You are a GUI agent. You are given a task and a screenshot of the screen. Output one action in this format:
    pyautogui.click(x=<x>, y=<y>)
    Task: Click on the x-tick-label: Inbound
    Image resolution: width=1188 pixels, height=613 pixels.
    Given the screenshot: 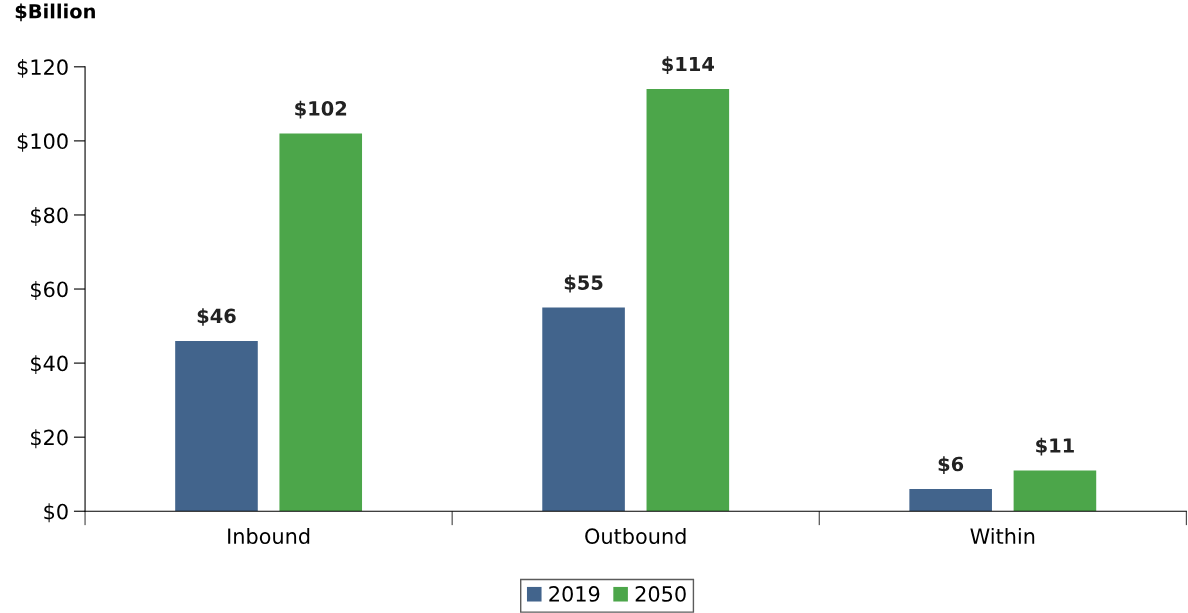 What is the action you would take?
    pyautogui.click(x=269, y=536)
    